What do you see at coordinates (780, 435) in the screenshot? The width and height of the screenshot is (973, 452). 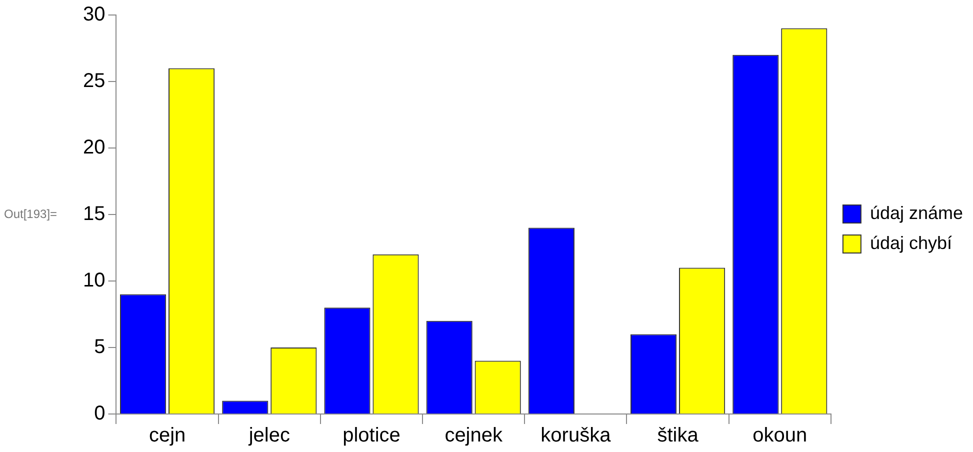 I see `x-tick-label: okoun` at bounding box center [780, 435].